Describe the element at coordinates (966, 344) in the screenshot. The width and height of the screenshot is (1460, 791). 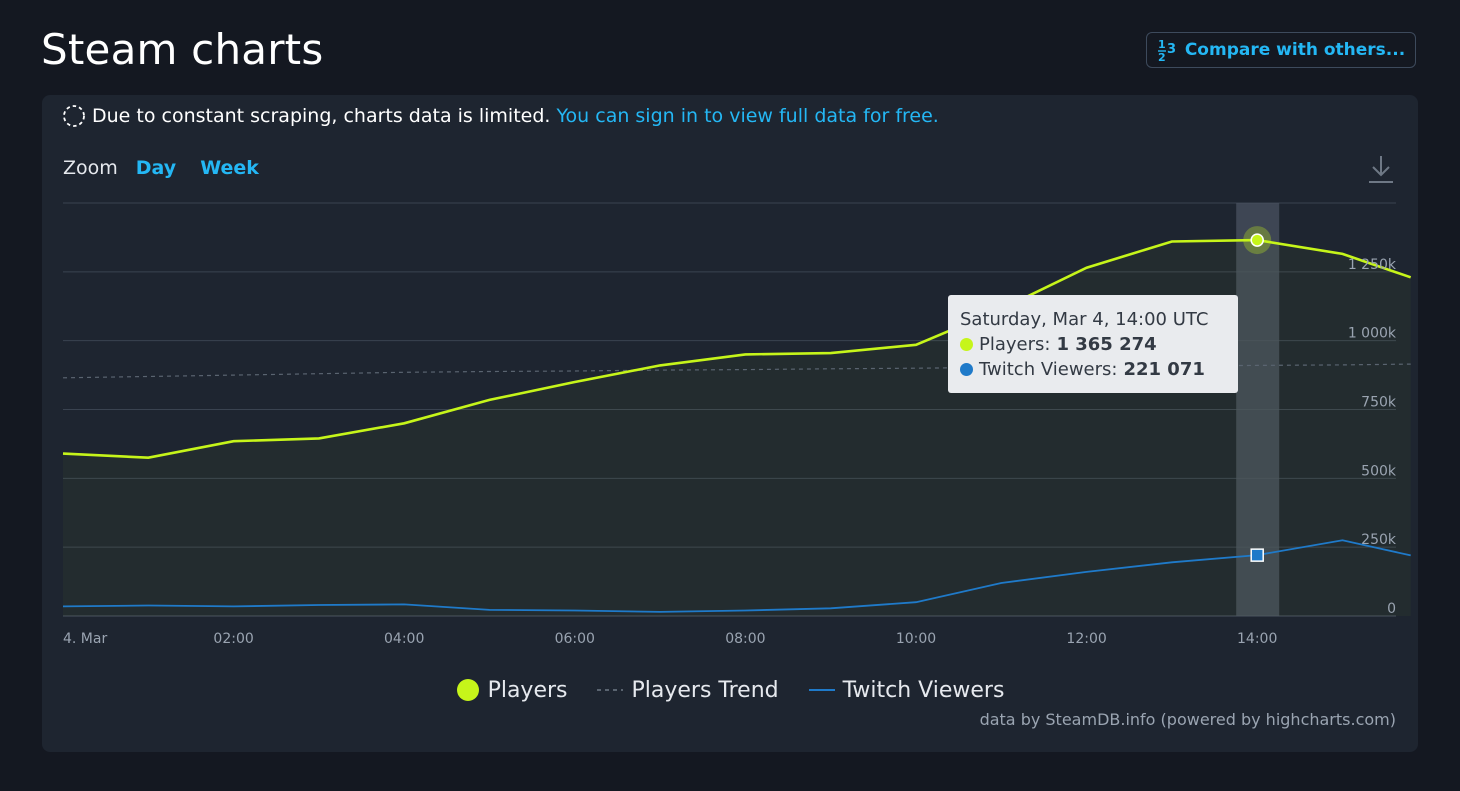
I see `players-dot-icon` at that location.